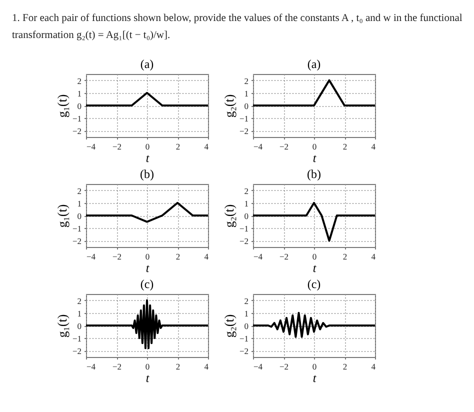 The height and width of the screenshot is (412, 474). Describe the element at coordinates (238, 27) in the screenshot. I see `text: 1. For each pair of functions shown below, provide the values of the constants A , t₀ and w in the functional transformation g₂(t) = Ag₁[(t − t₀)/w].` at that location.